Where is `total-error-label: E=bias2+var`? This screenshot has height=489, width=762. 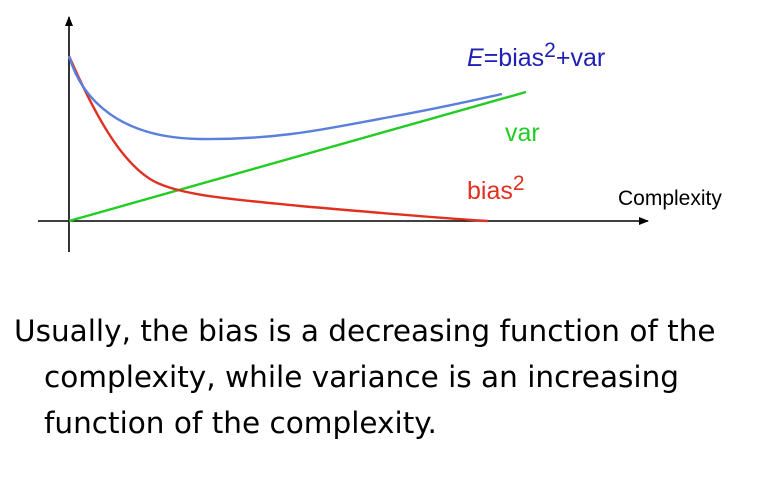
total-error-label: E=bias2+var is located at coordinates (536, 55).